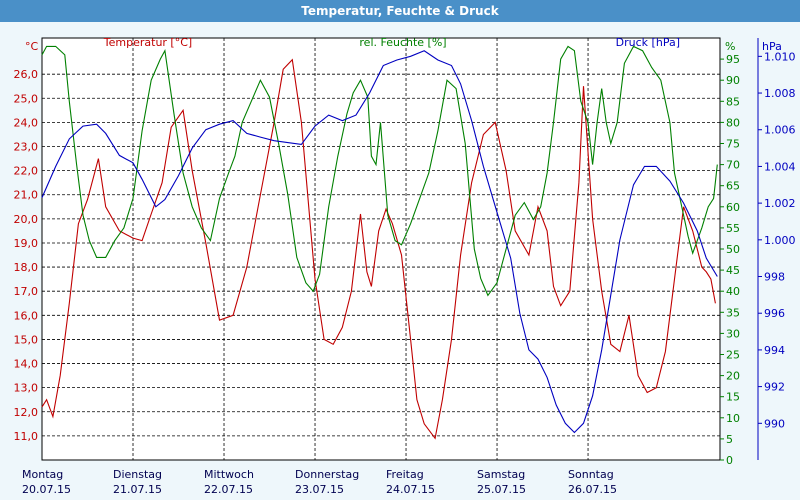  Describe the element at coordinates (774, 423) in the screenshot. I see `pressure-tick-label: 990` at that location.